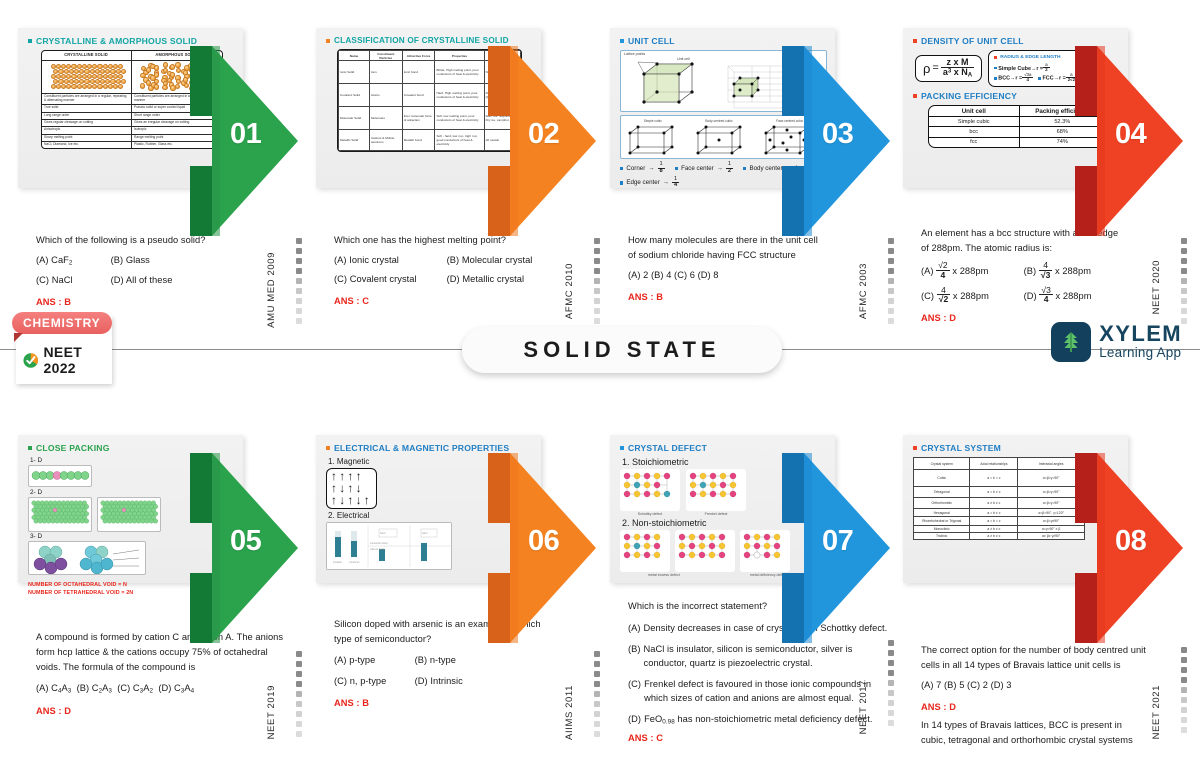 The width and height of the screenshot is (1200, 764). What do you see at coordinates (842, 141) in the screenshot?
I see `card-03-badge: 03` at bounding box center [842, 141].